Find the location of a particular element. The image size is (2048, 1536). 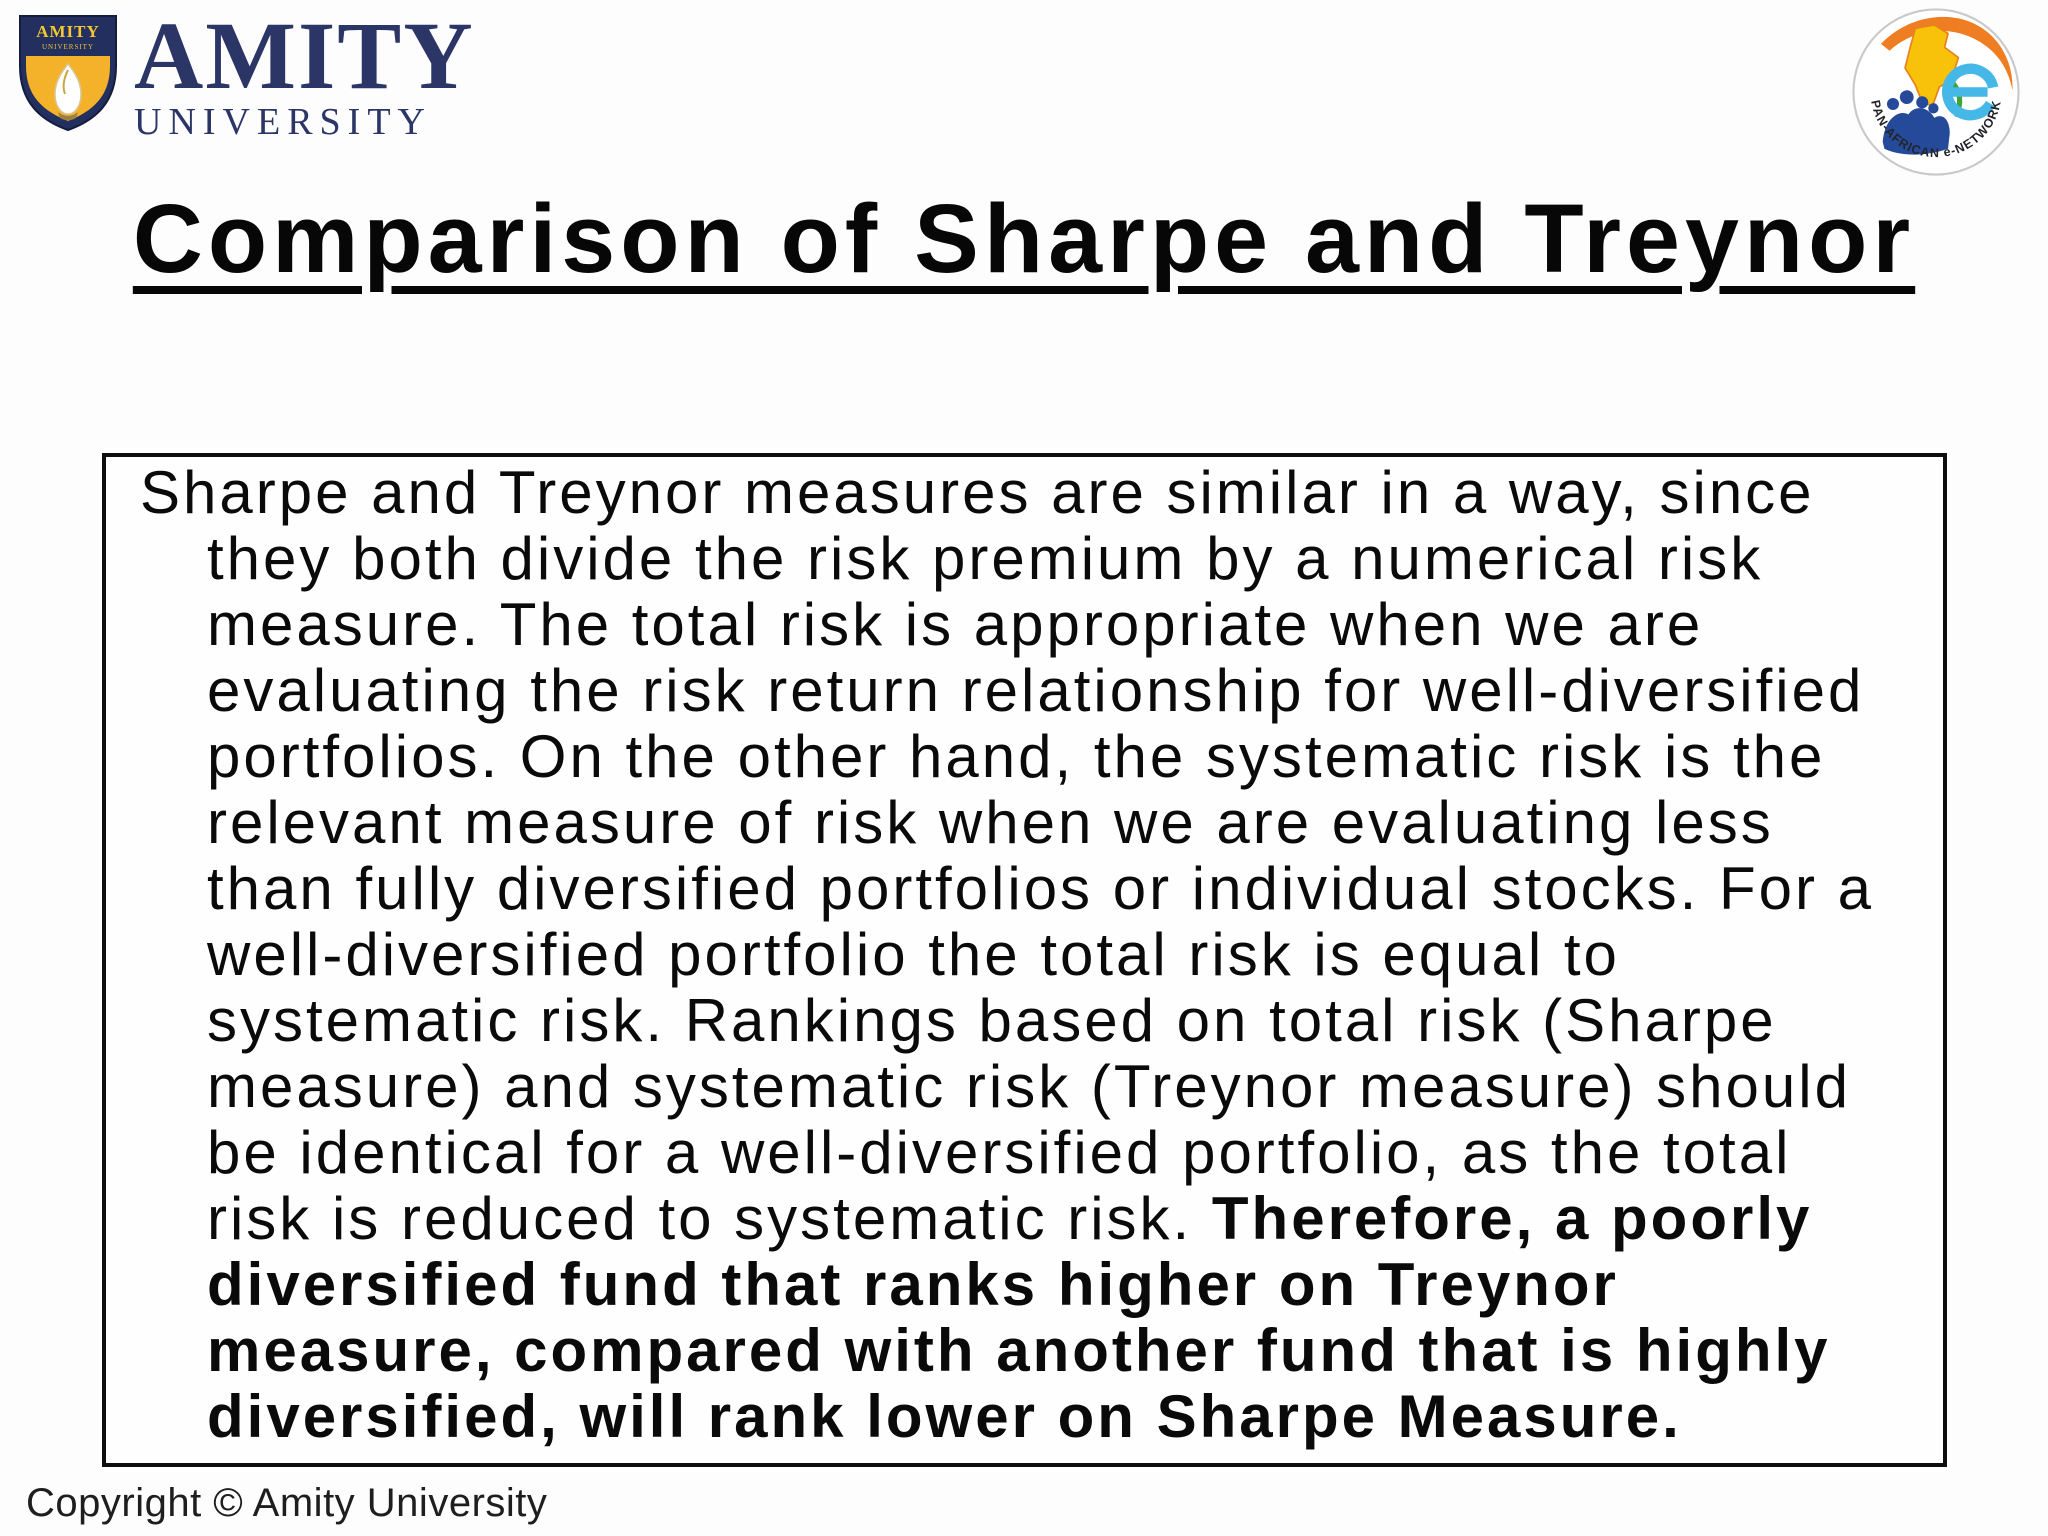

copyright-notice: Copyright © Amity University is located at coordinates (287, 1503).